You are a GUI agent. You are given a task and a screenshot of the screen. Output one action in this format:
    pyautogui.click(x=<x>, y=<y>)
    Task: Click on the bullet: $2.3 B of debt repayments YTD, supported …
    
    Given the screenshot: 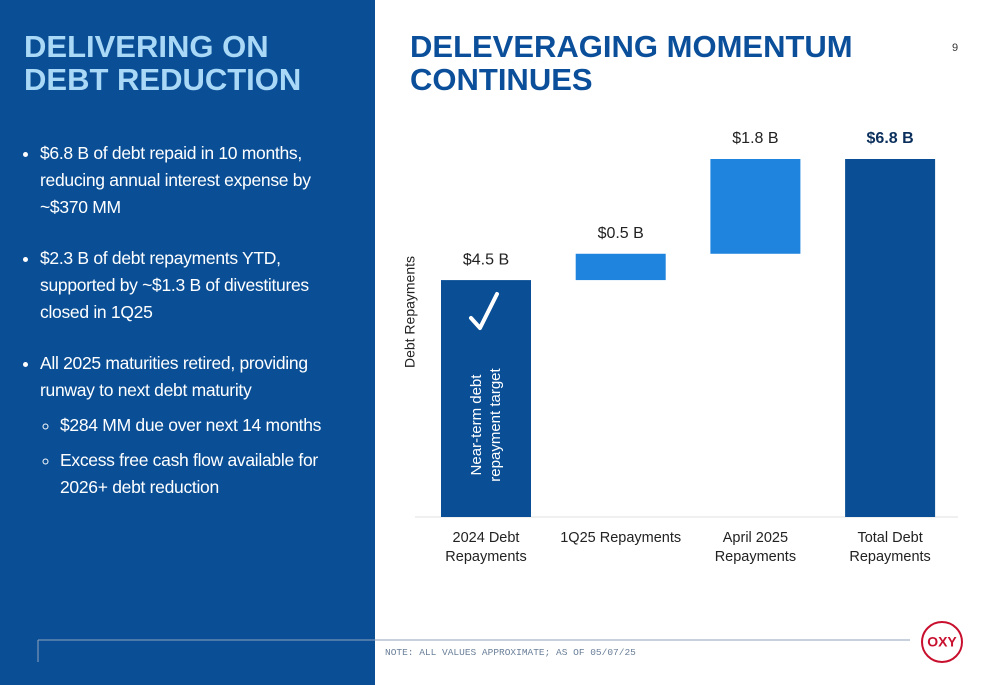 What is the action you would take?
    pyautogui.click(x=212, y=285)
    